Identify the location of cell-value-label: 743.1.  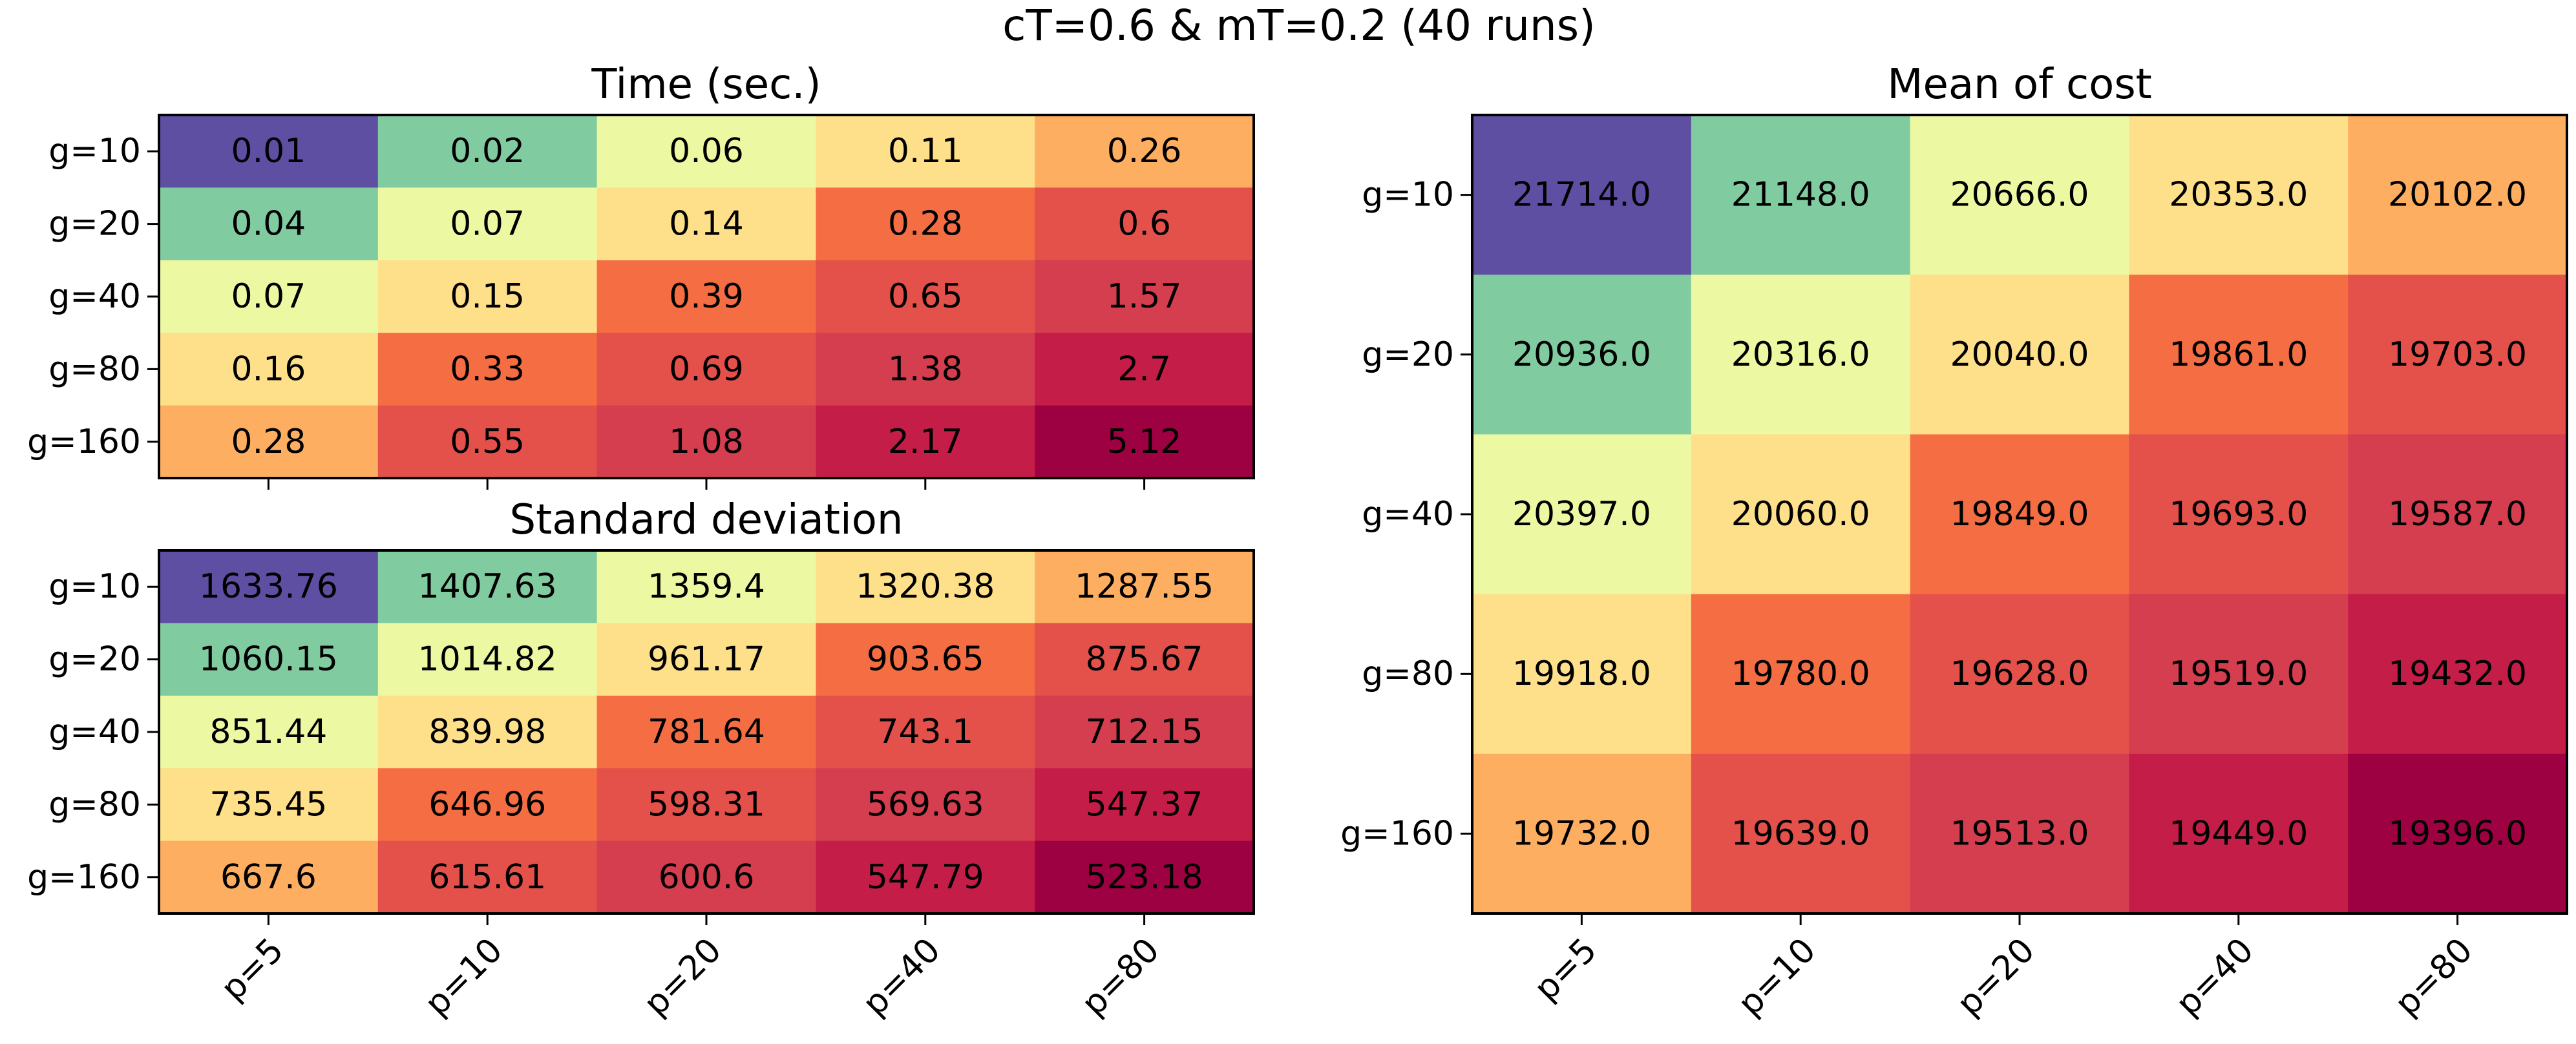
(925, 732).